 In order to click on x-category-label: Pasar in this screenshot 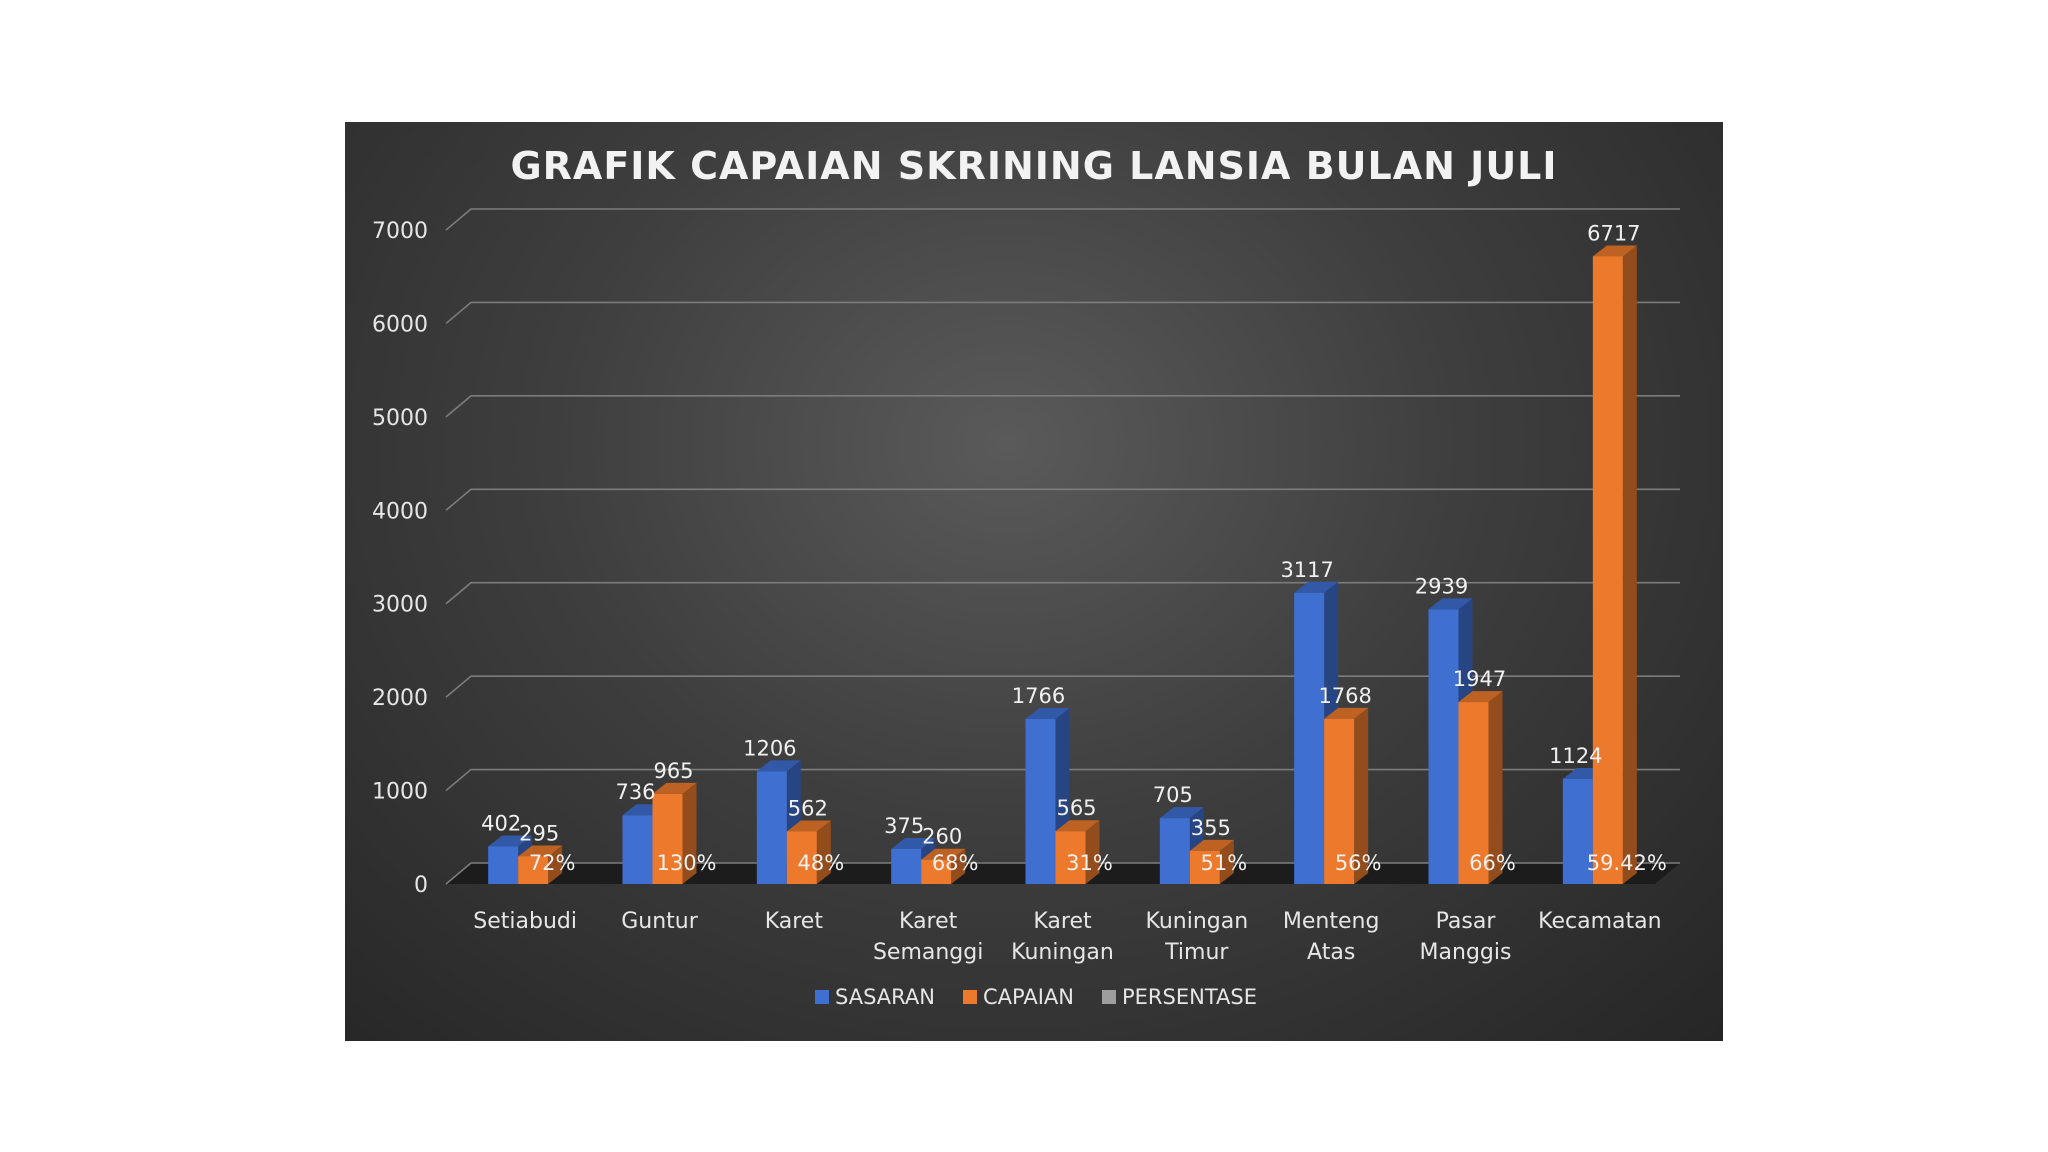, I will do `click(1466, 921)`.